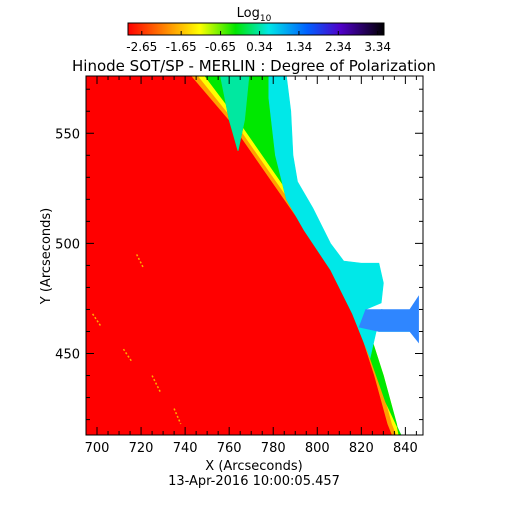  I want to click on x-tick-label: 720, so click(141, 448).